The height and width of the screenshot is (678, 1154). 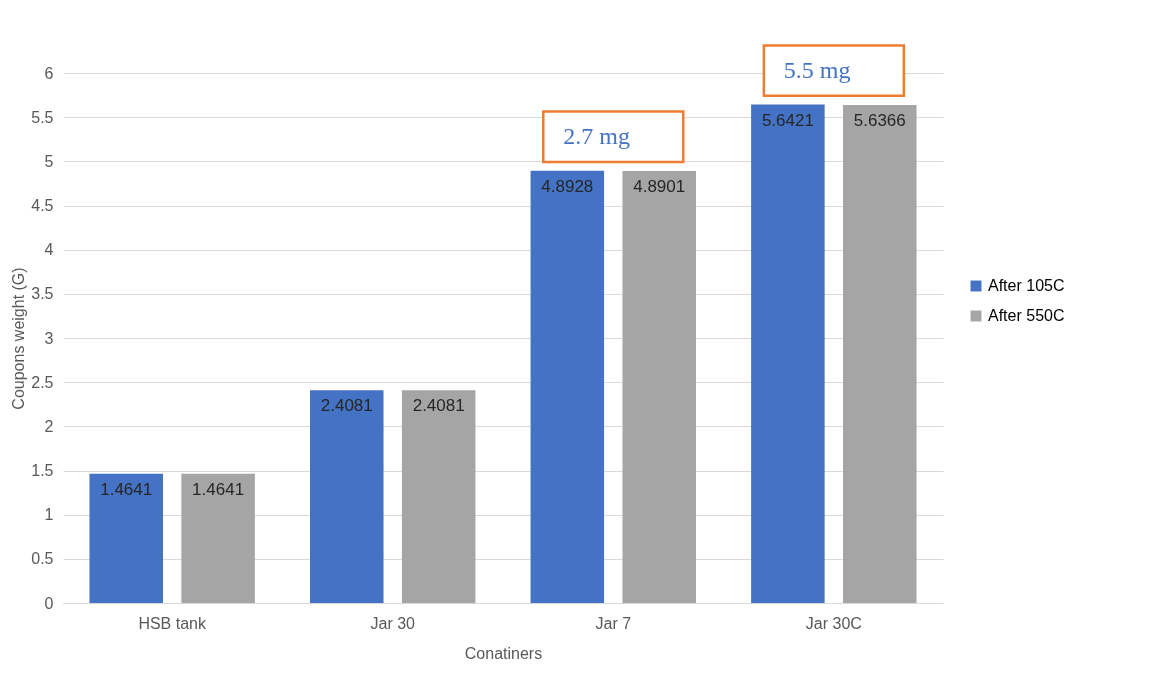 What do you see at coordinates (49, 515) in the screenshot?
I see `y-tick-label: 1` at bounding box center [49, 515].